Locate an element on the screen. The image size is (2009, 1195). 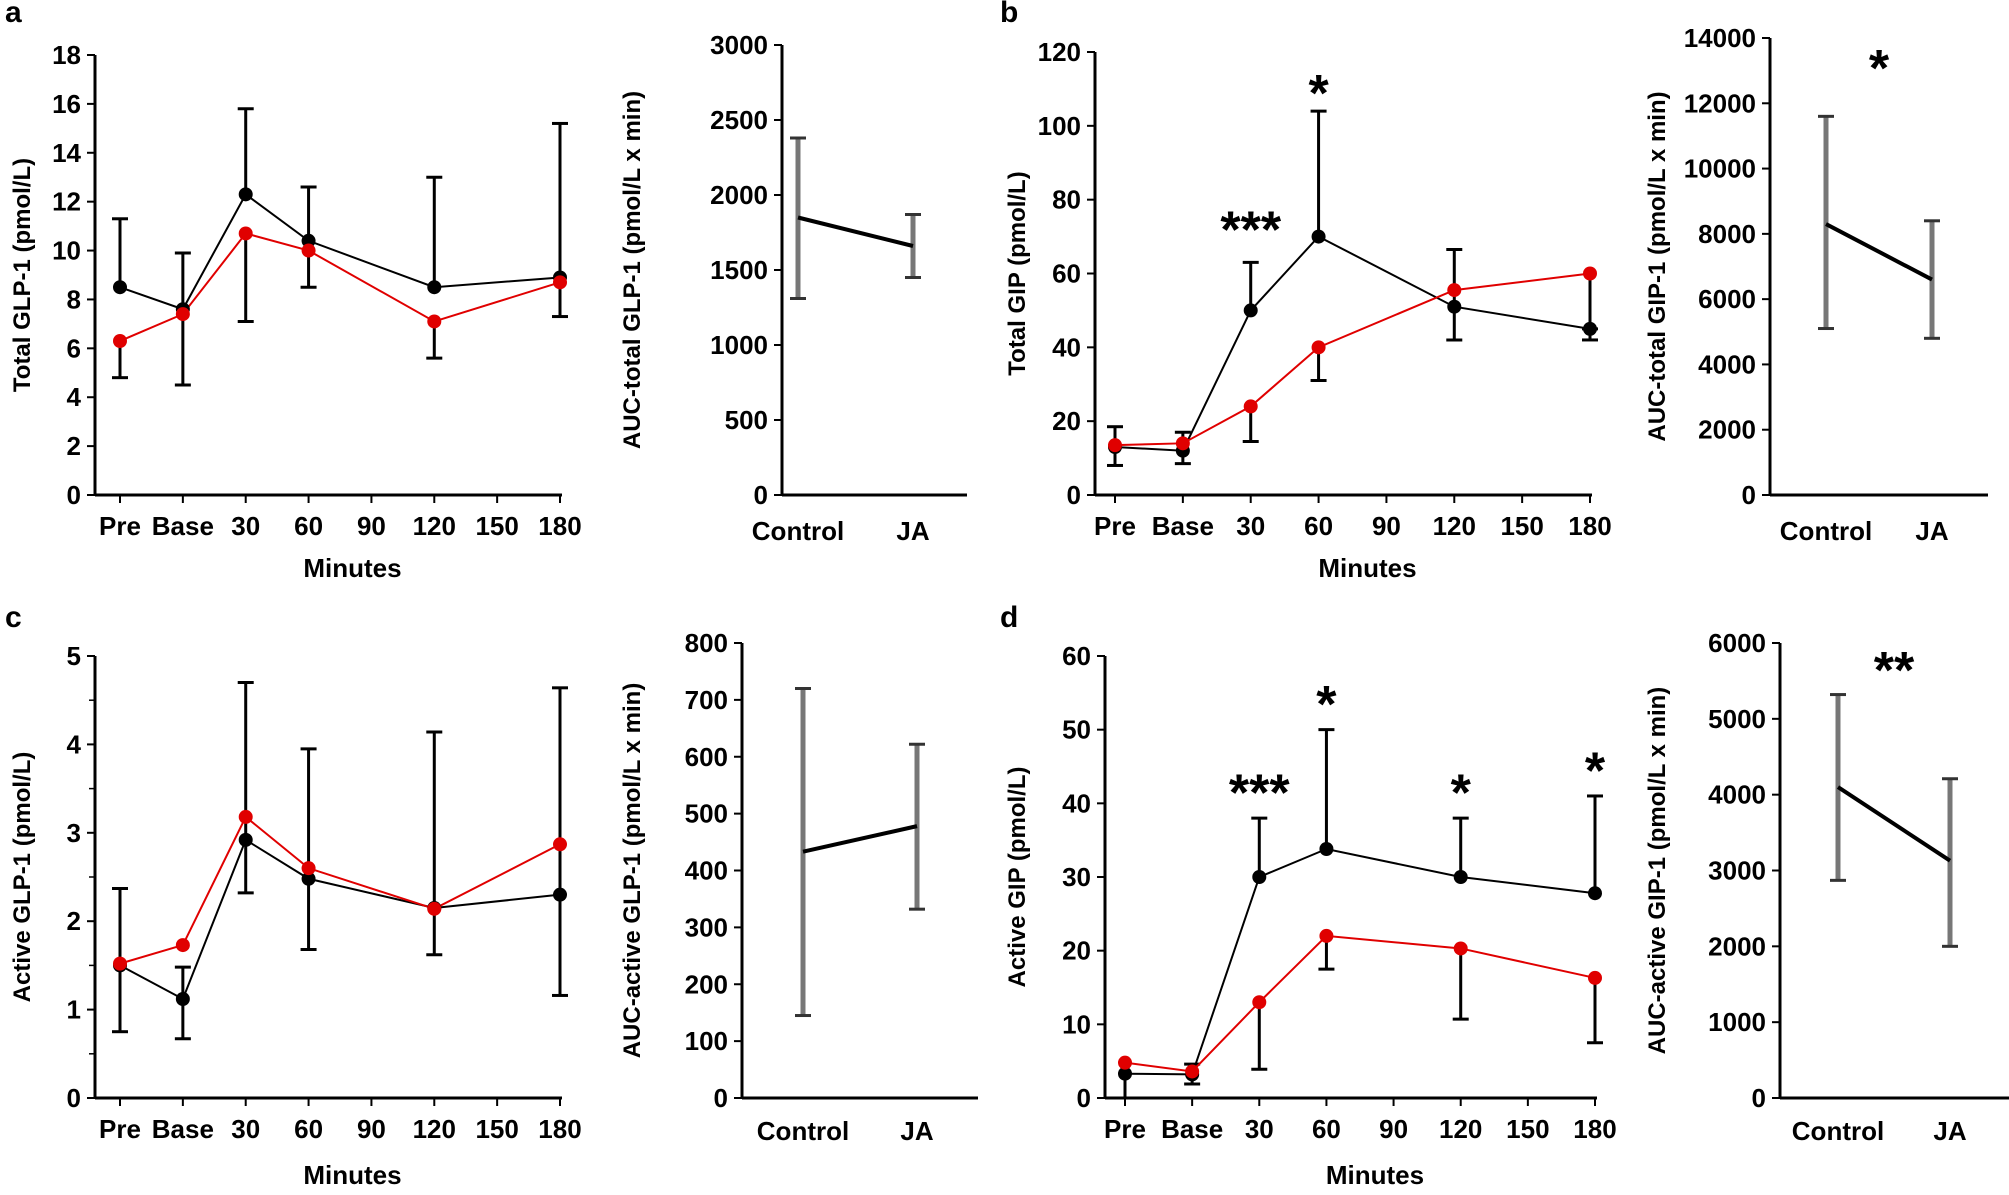
y-tick-label: 50 is located at coordinates (1076, 730).